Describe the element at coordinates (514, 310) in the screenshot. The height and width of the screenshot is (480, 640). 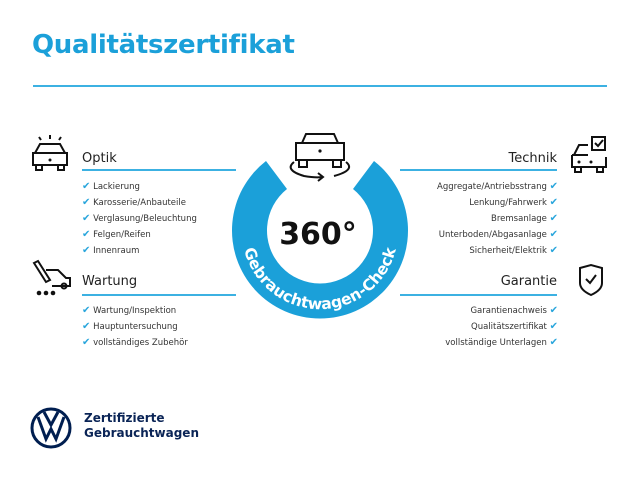
I see `list-item: Garantienachweis ✔` at that location.